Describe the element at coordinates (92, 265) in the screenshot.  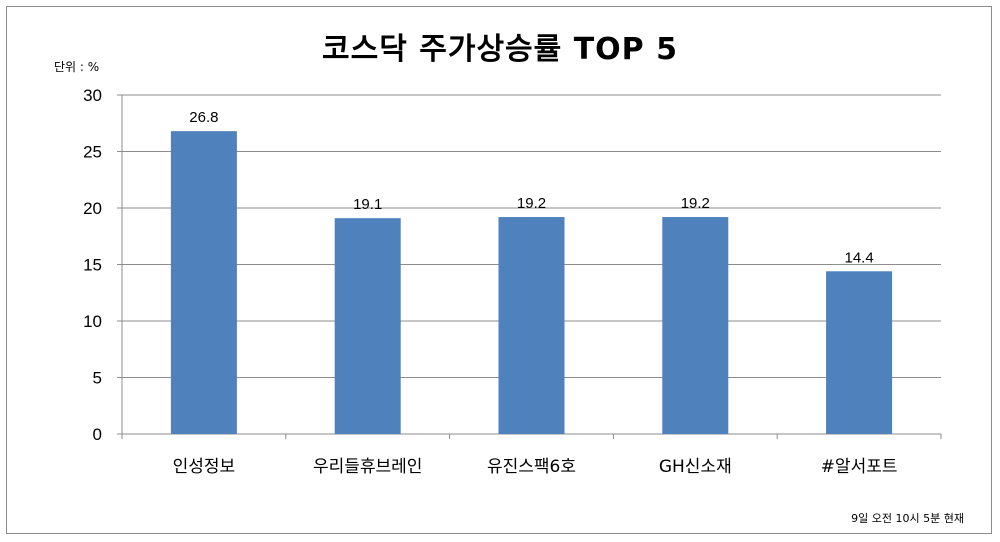
I see `y-tick-label: 15` at that location.